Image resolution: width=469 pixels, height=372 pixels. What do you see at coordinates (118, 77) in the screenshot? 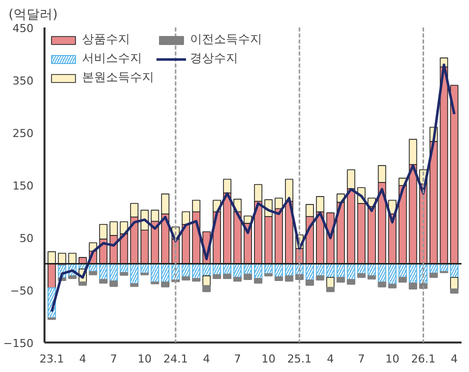
I see `legend-label: 본원소득수지` at bounding box center [118, 77].